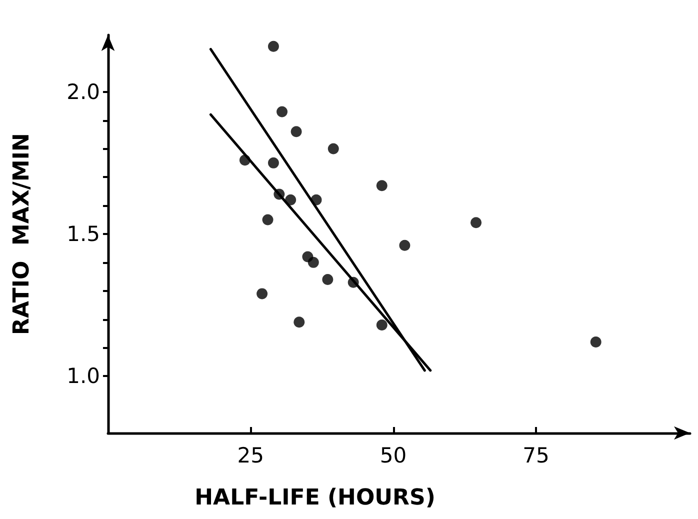  Describe the element at coordinates (83, 234) in the screenshot. I see `y-tick-label: 1.5` at that location.